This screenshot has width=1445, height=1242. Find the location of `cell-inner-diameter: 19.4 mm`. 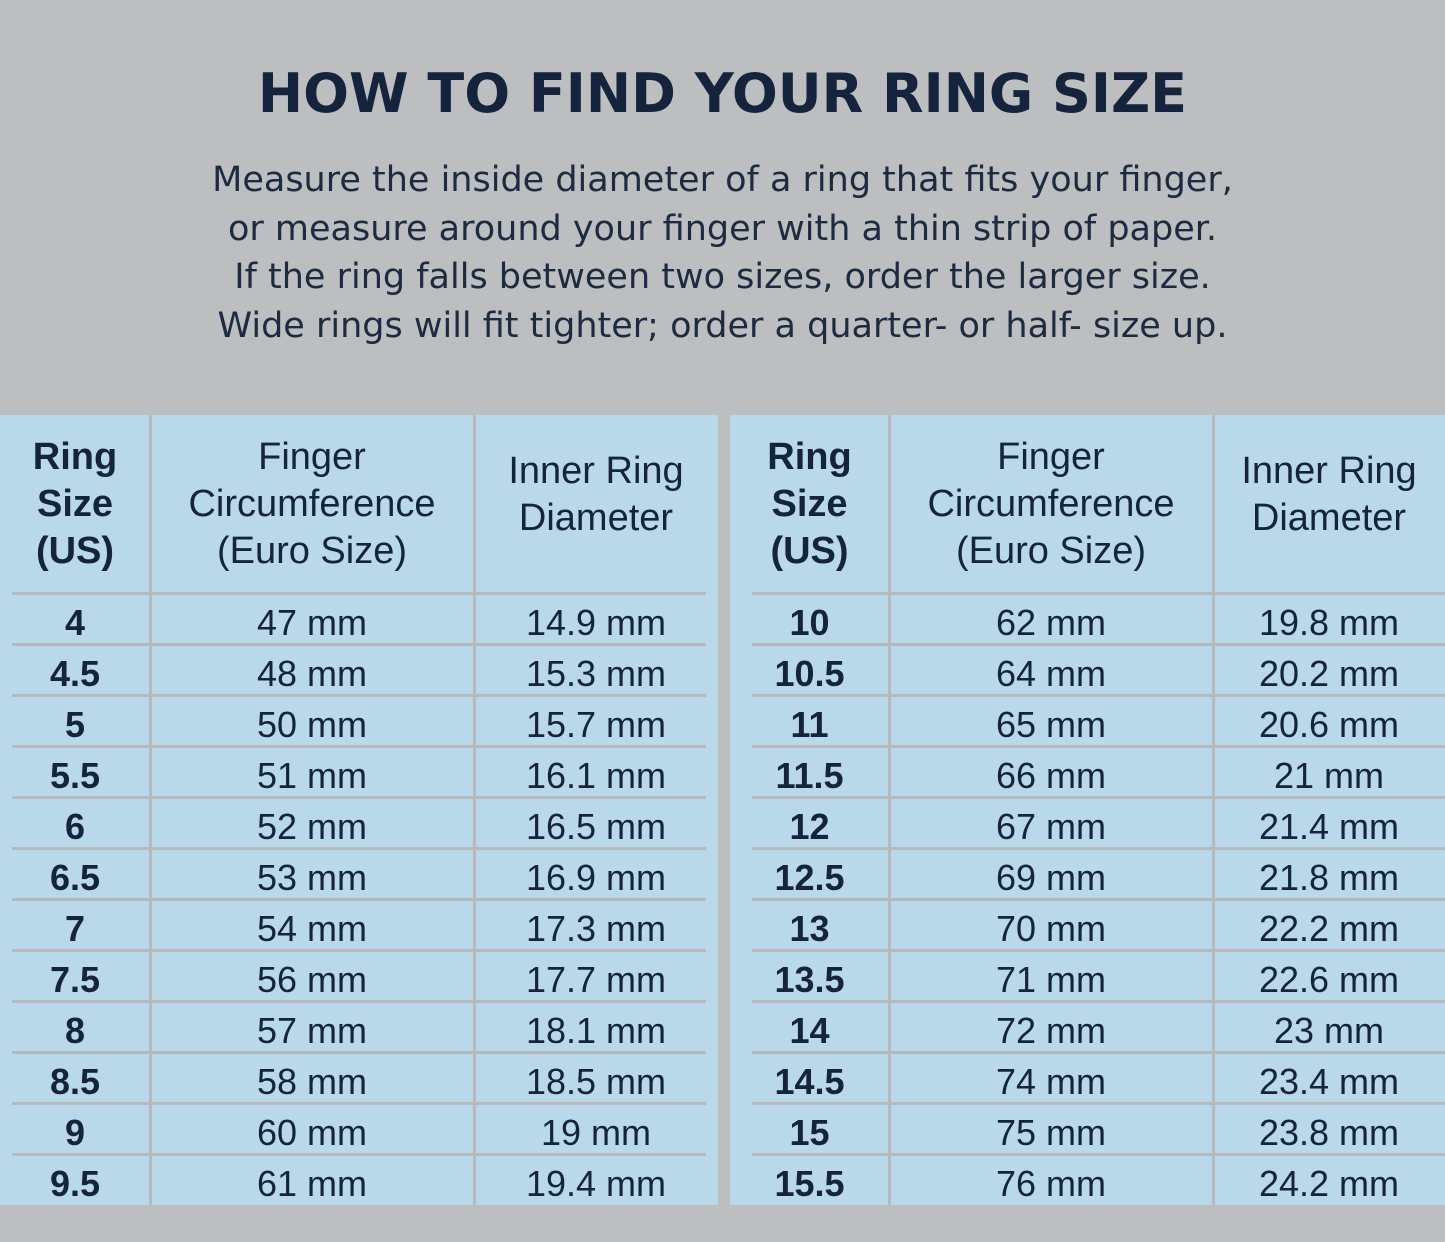

cell-inner-diameter: 19.4 mm is located at coordinates (596, 1183).